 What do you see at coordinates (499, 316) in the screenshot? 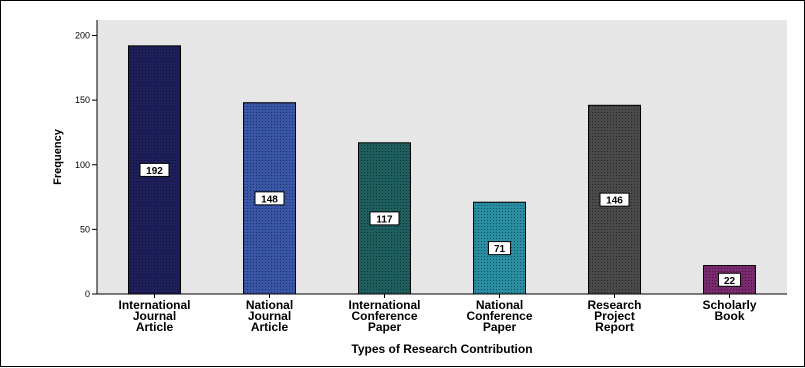
I see `x-tick-label: National Conference Paper` at bounding box center [499, 316].